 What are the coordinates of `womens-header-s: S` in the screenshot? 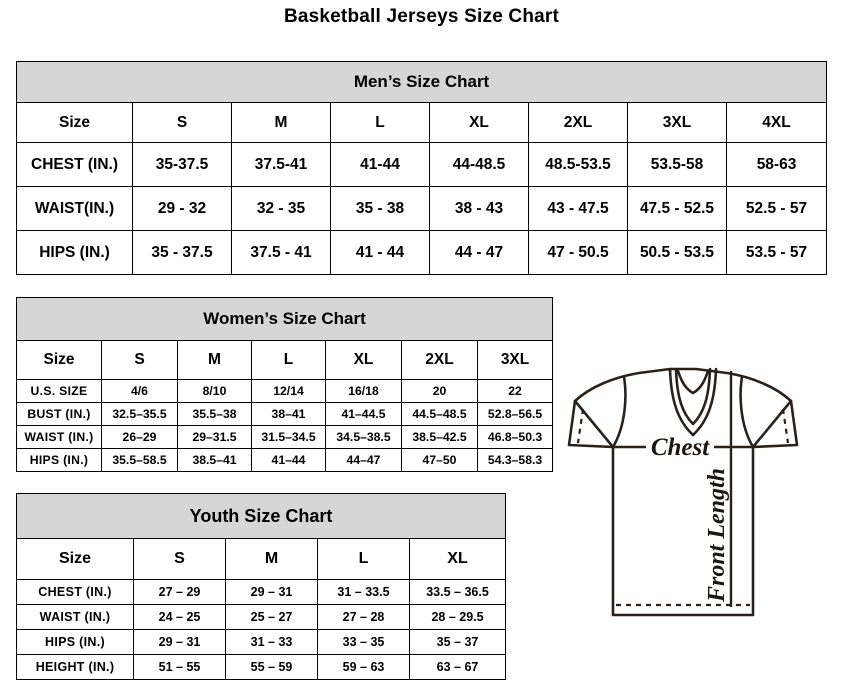 It's located at (139, 360).